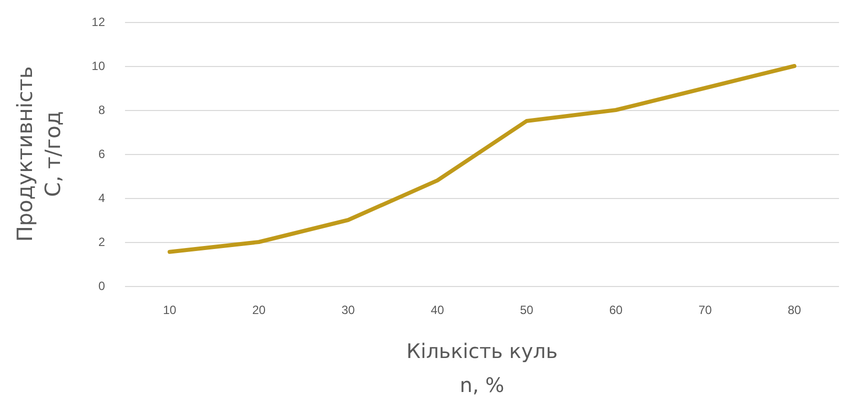 The height and width of the screenshot is (407, 847). Describe the element at coordinates (102, 110) in the screenshot. I see `y-tick-label: 8` at that location.